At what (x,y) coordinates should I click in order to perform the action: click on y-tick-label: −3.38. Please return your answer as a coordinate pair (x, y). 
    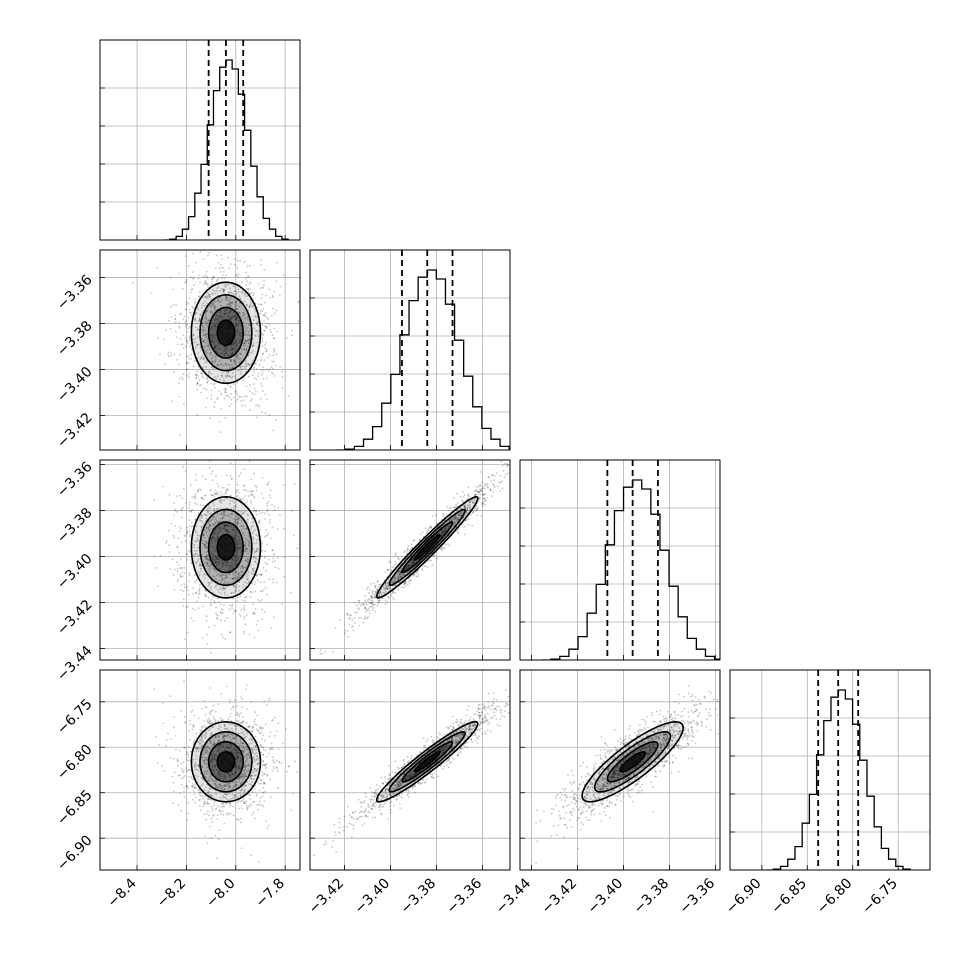
    Looking at the image, I should click on (75, 339).